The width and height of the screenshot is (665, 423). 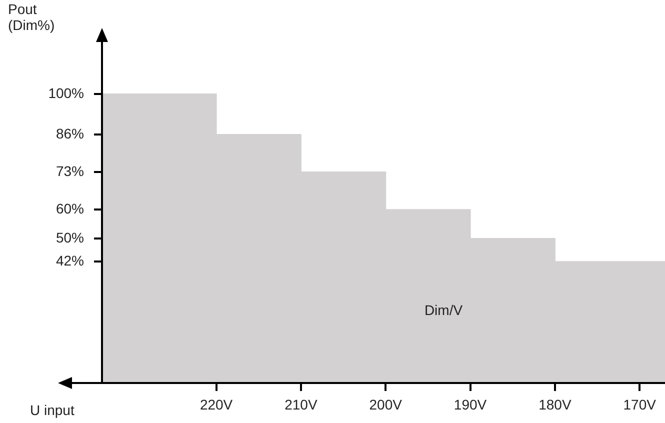 I want to click on annotation: Dim/V, so click(x=444, y=310).